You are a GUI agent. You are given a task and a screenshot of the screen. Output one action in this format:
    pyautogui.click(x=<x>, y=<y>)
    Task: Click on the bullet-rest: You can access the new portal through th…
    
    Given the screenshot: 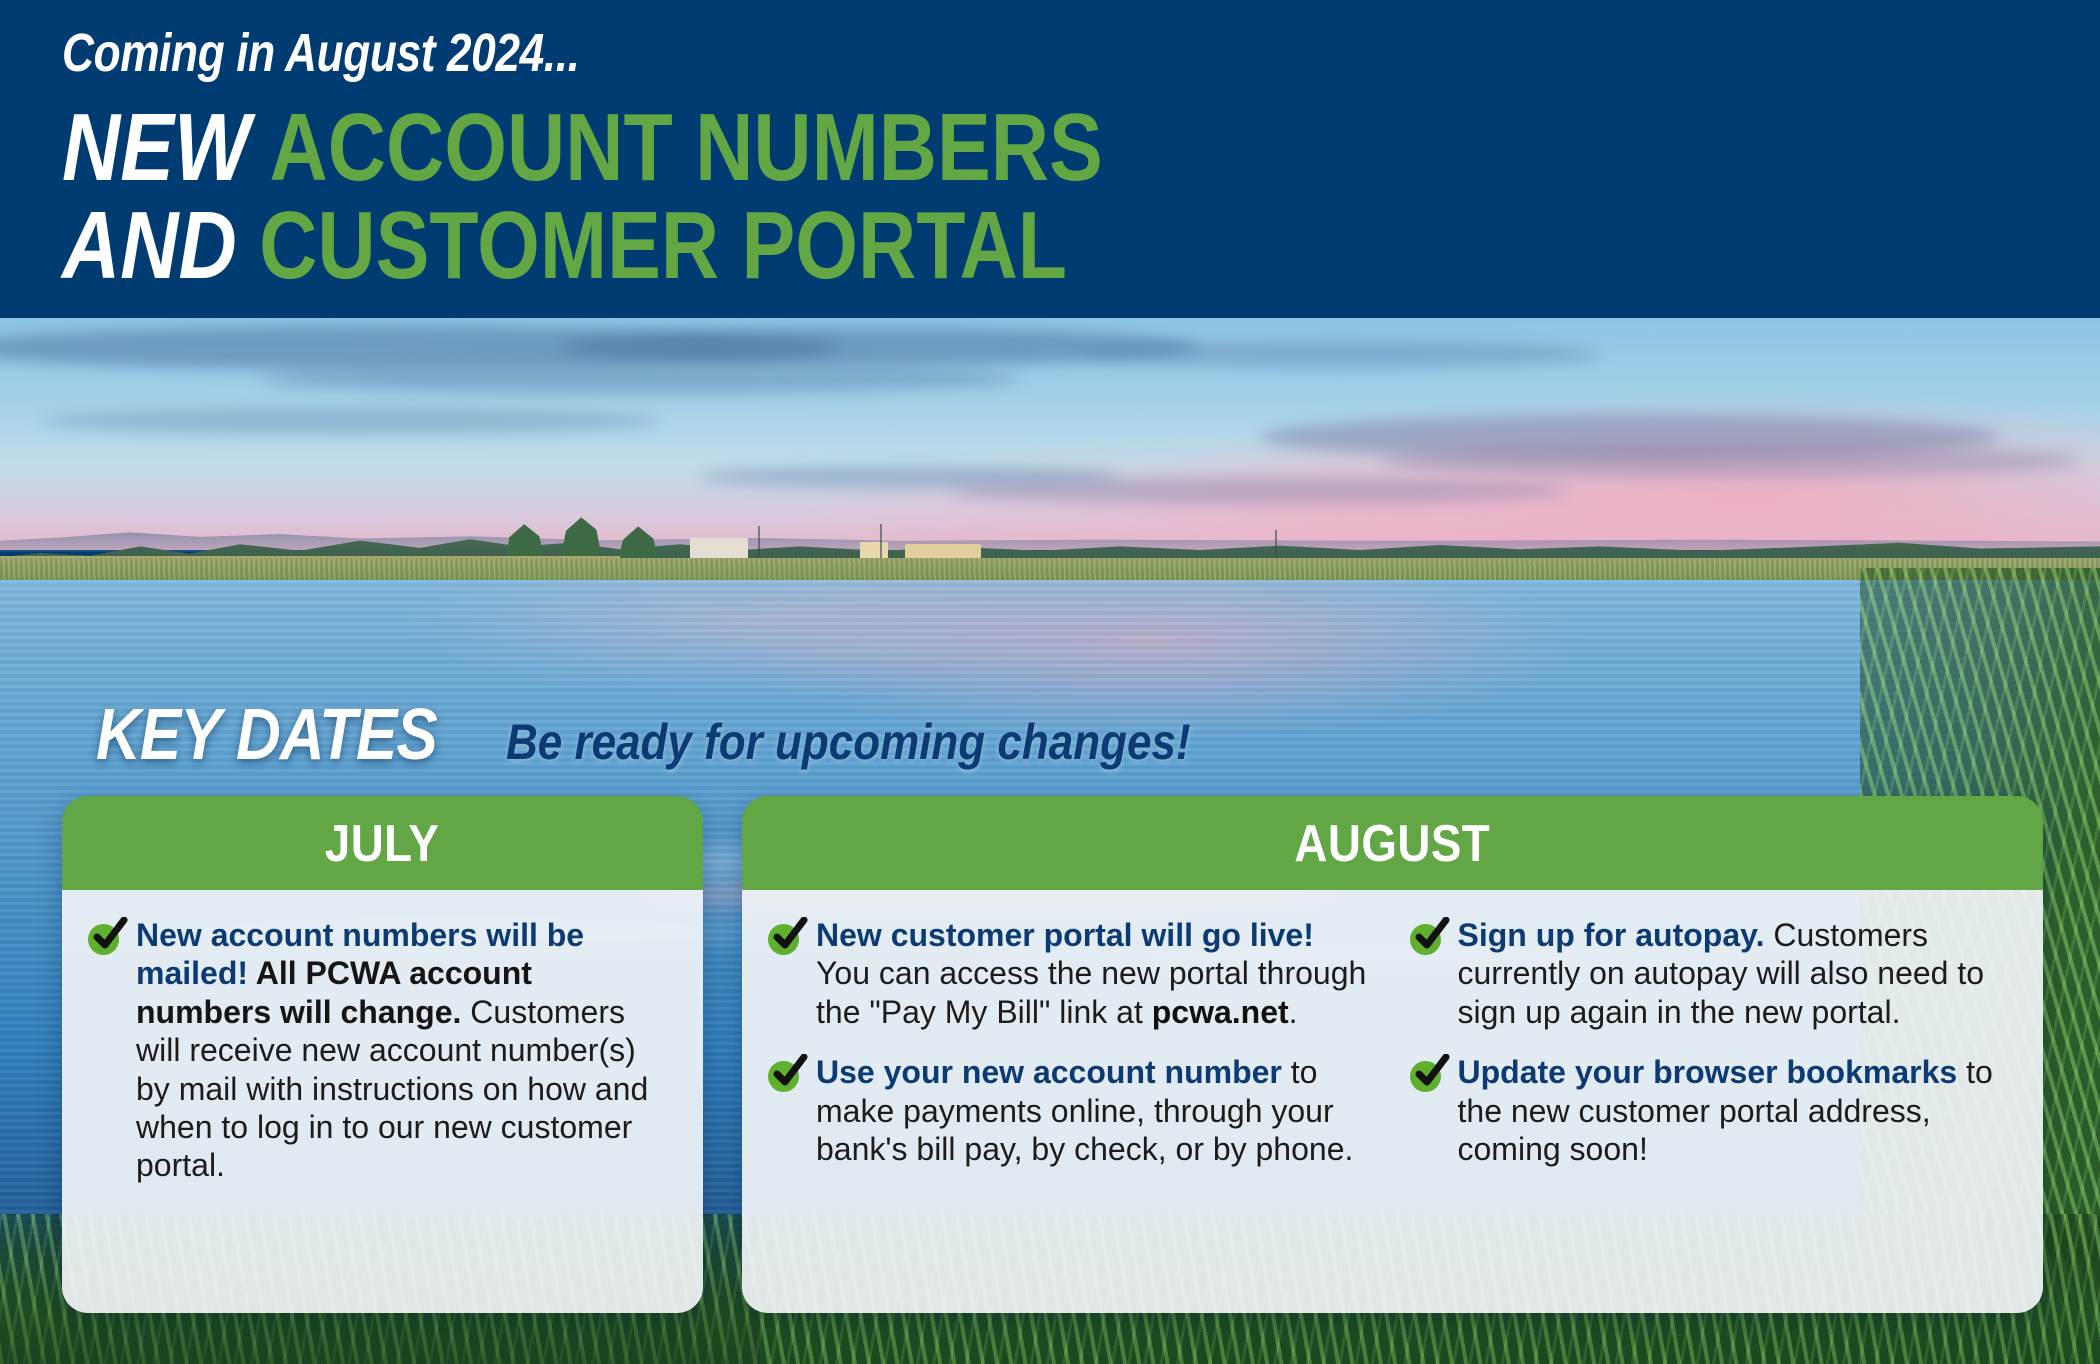 What is the action you would take?
    pyautogui.click(x=1091, y=992)
    